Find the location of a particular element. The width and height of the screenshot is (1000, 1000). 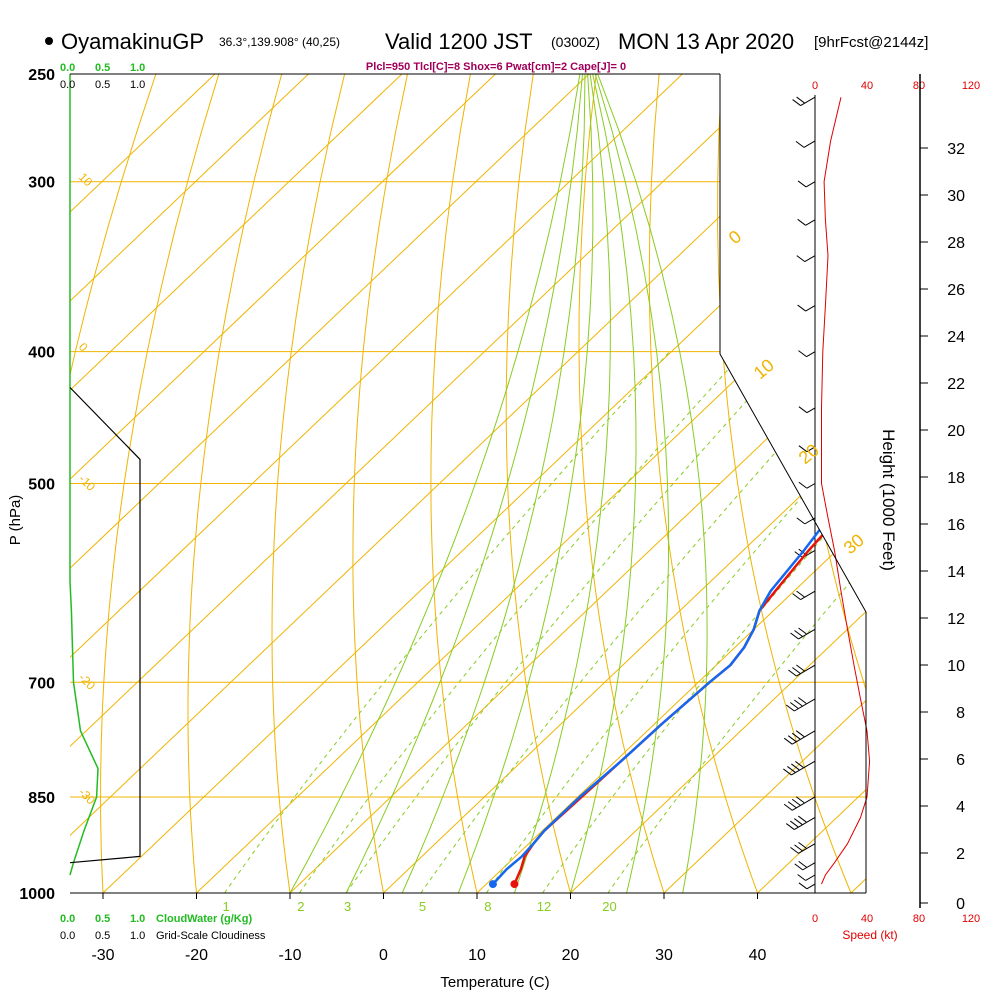

station-coords: 36.3°,139.908° (40,25) is located at coordinates (279, 42).